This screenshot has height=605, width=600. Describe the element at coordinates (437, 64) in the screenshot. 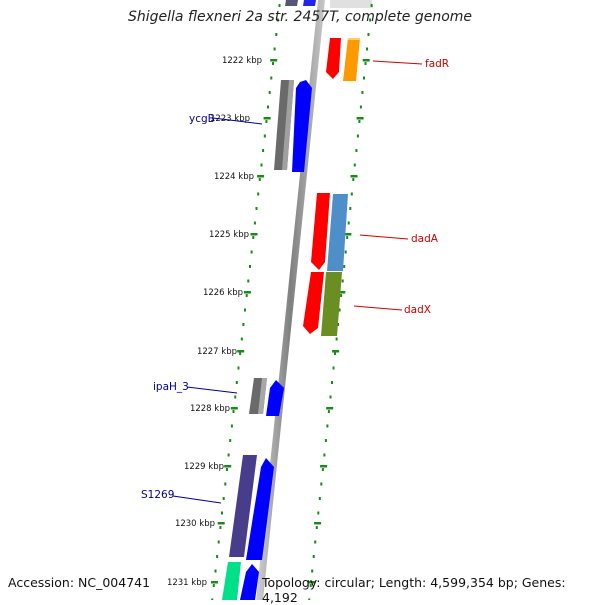

I see `gene-label-fadr: fadR` at that location.